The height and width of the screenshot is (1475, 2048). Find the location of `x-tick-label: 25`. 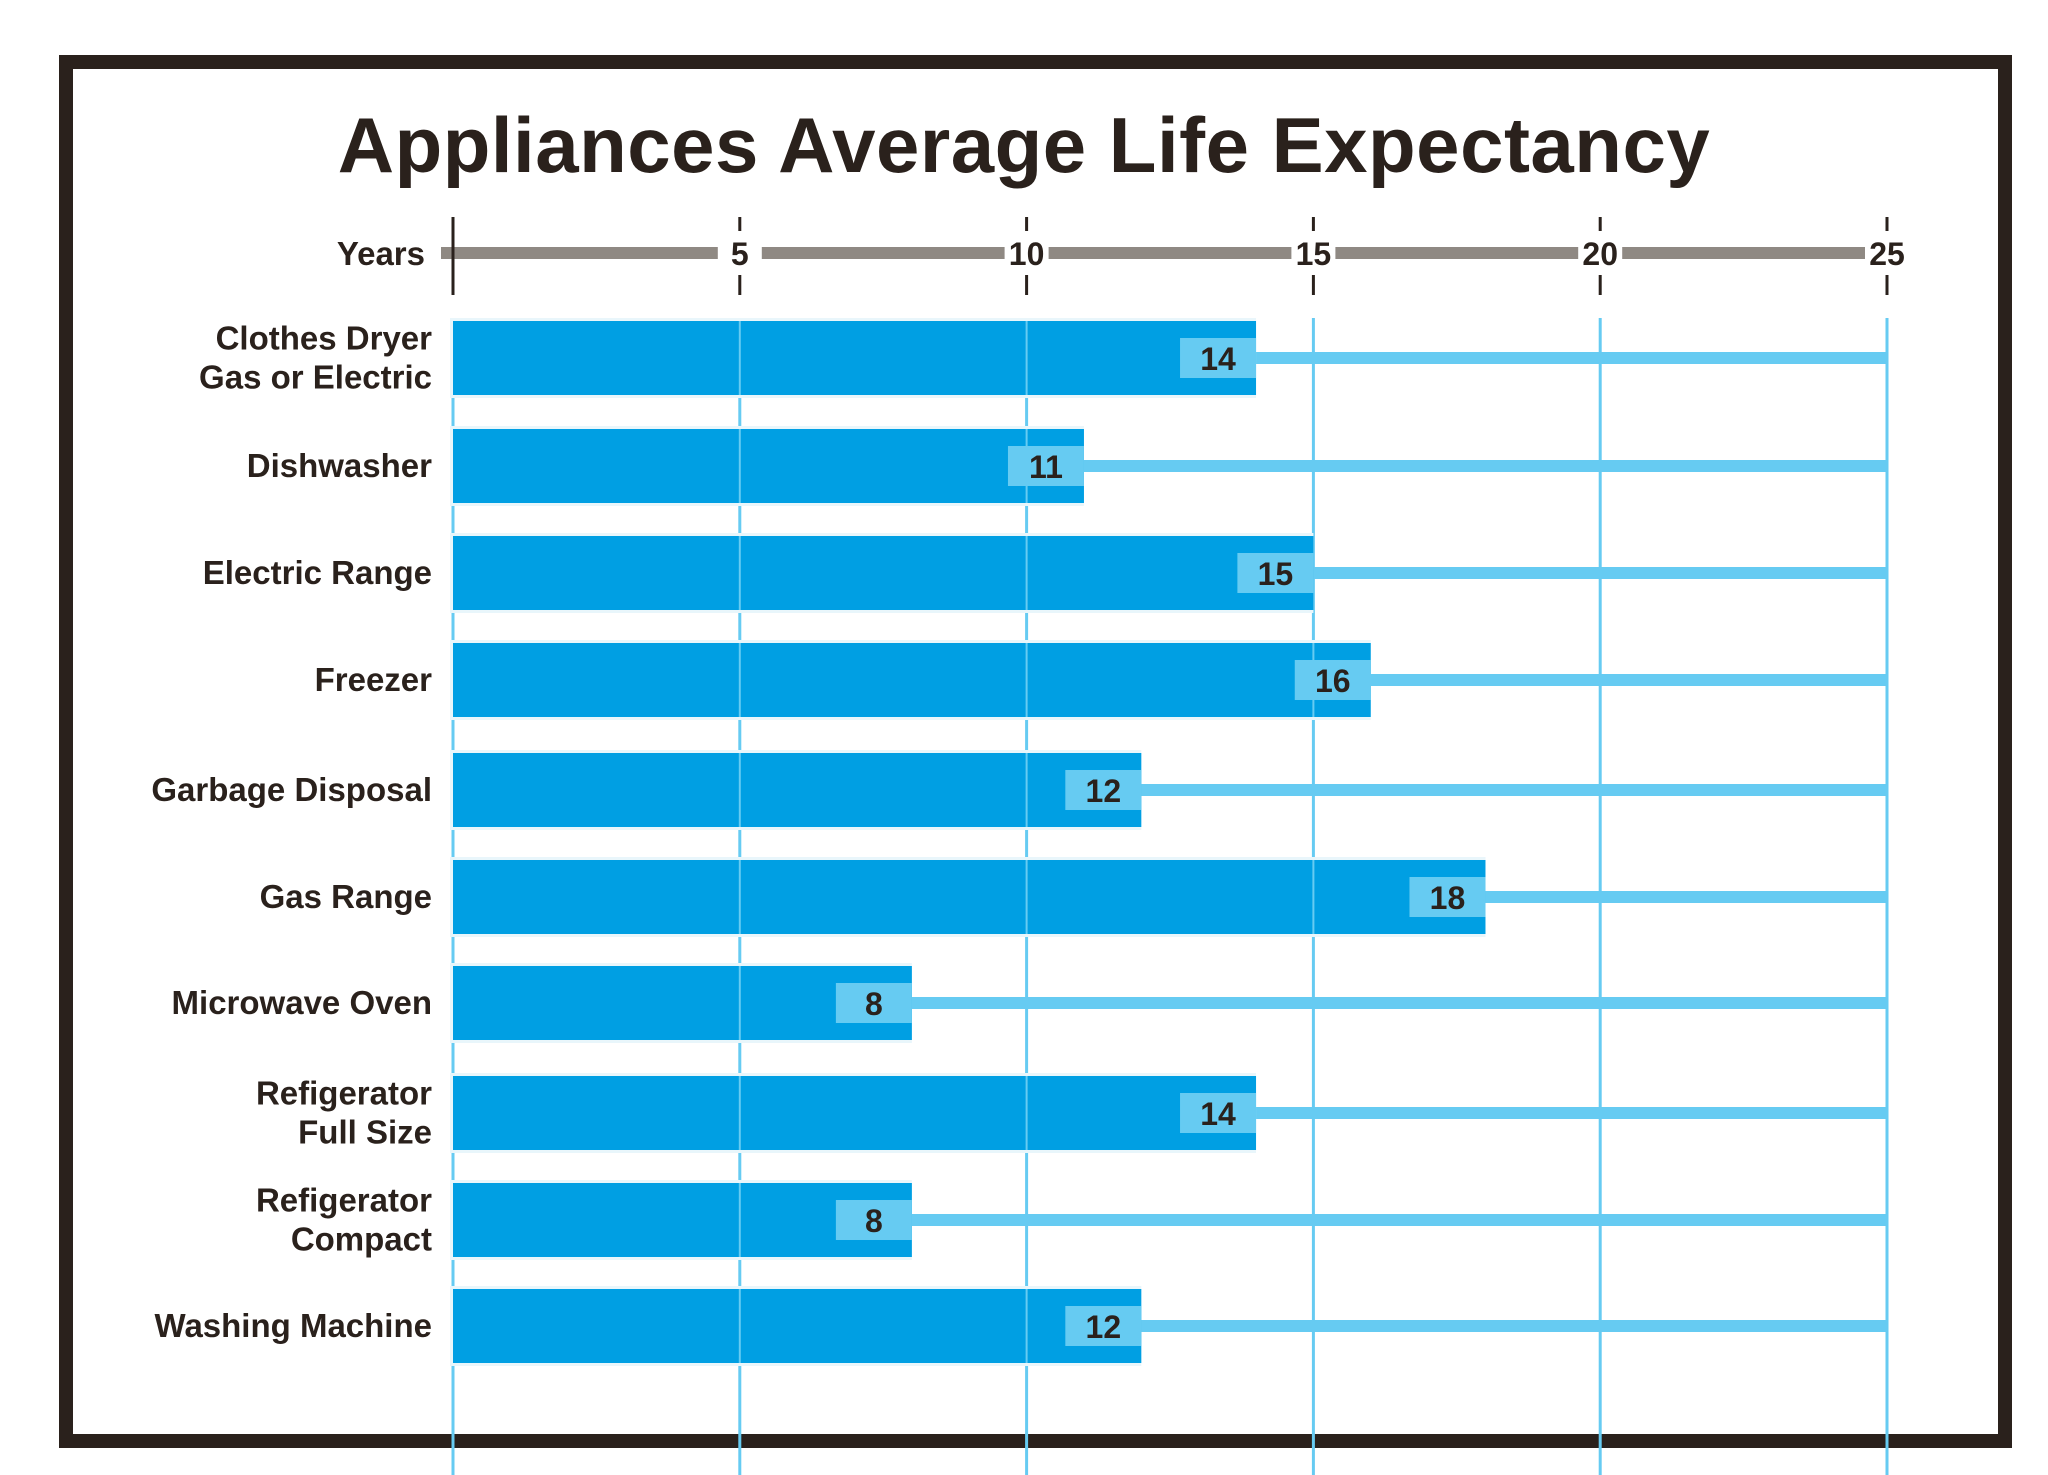

x-tick-label: 25 is located at coordinates (1887, 254).